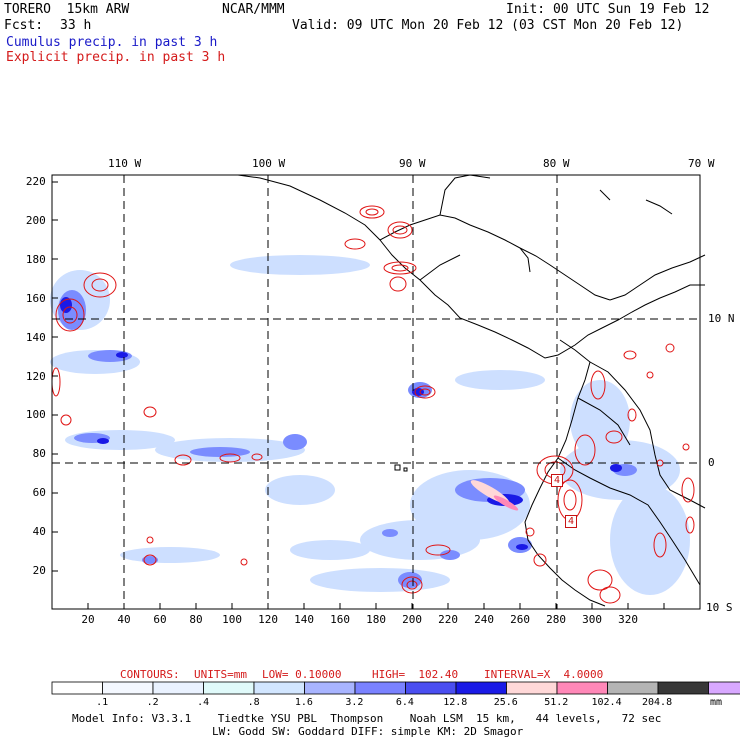 Image resolution: width=740 pixels, height=740 pixels. What do you see at coordinates (556, 163) in the screenshot?
I see `lon-label-80w: 80 W` at bounding box center [556, 163].